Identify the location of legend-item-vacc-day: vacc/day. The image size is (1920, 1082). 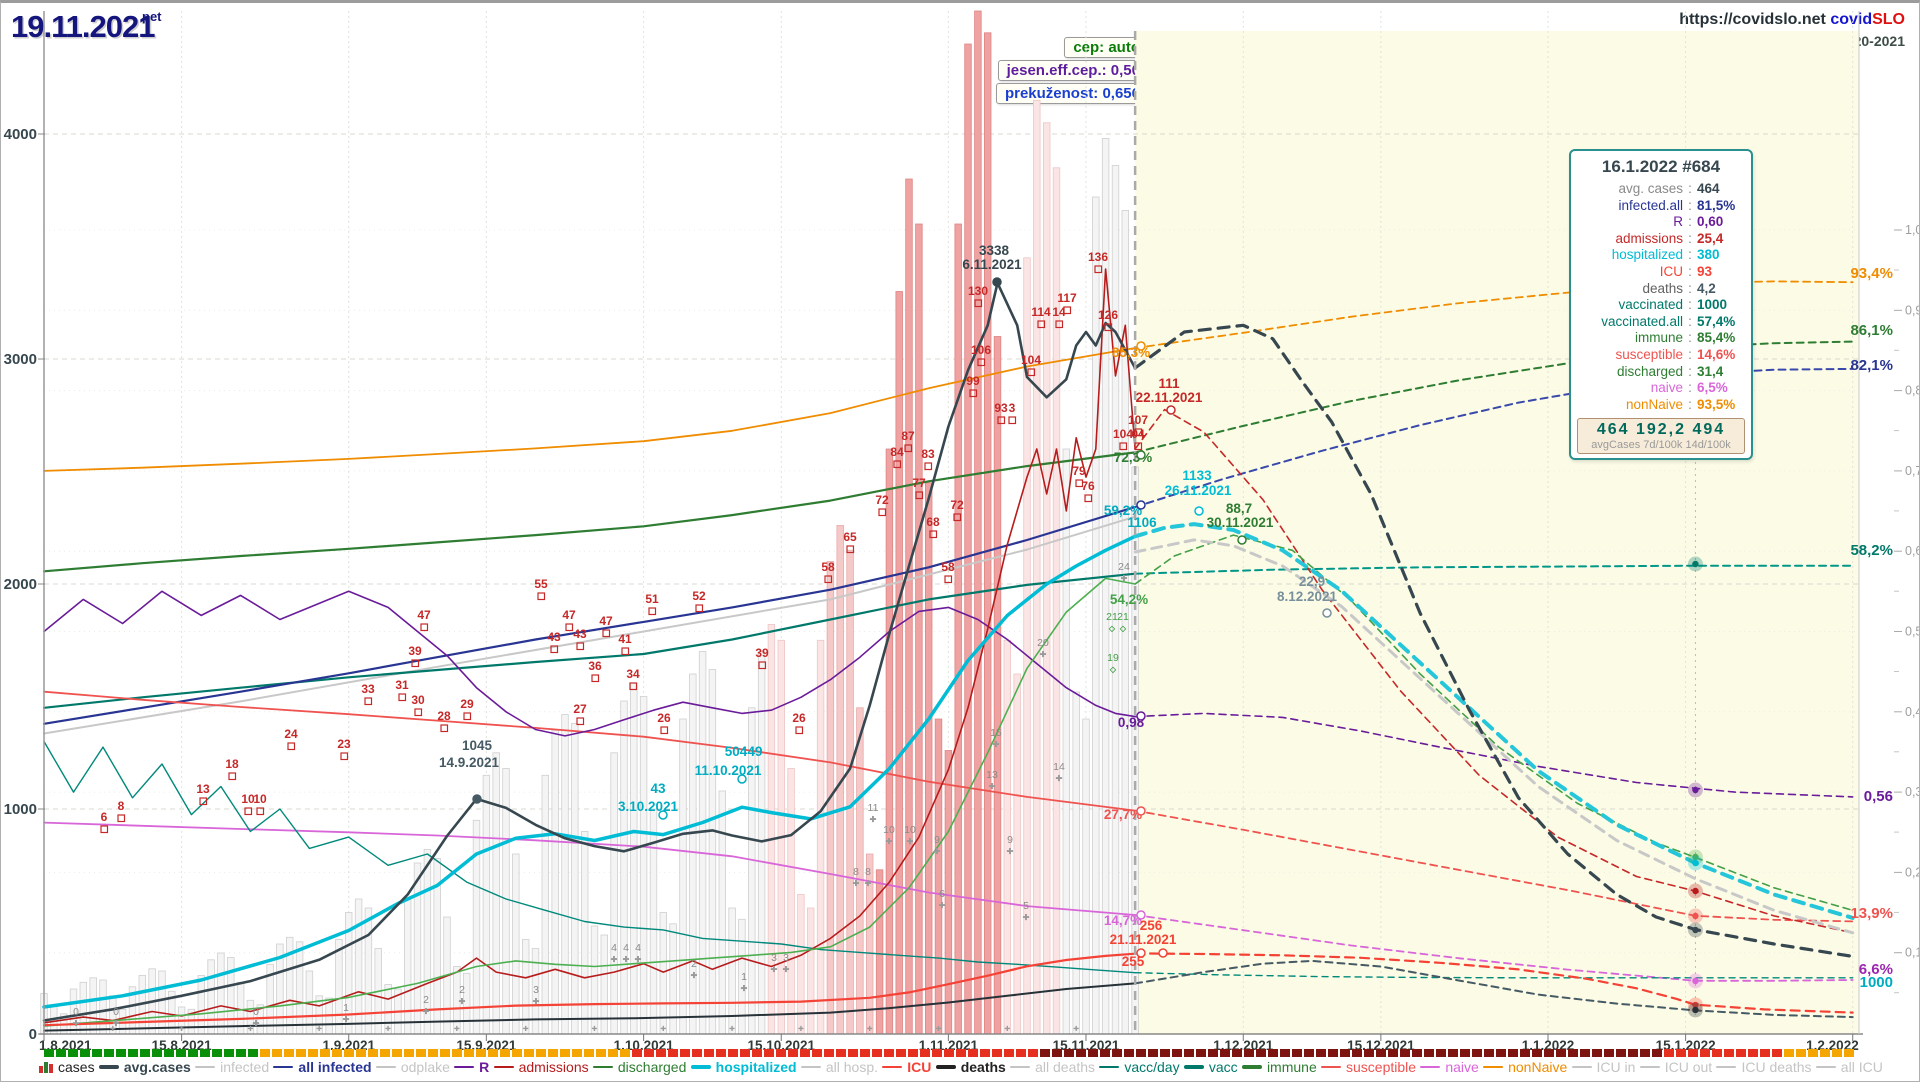
(1139, 1067).